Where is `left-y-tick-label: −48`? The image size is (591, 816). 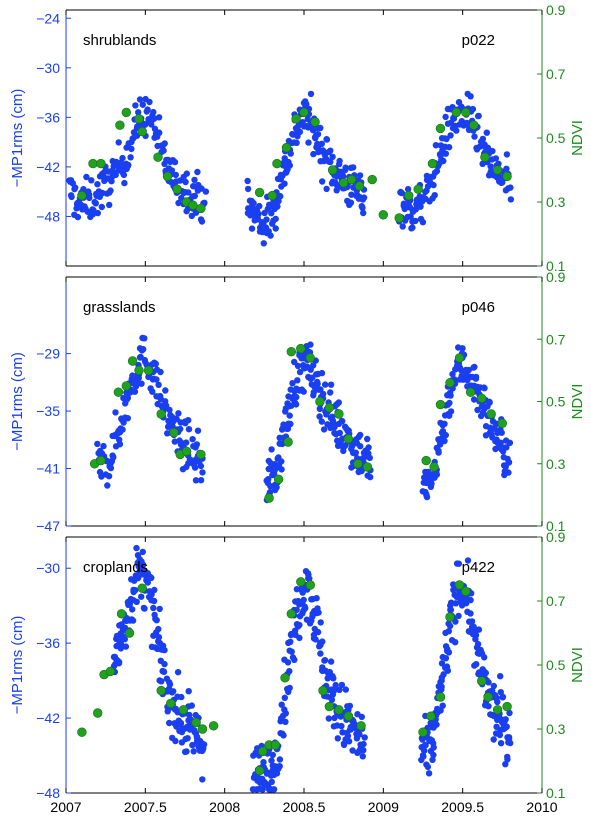 left-y-tick-label: −48 is located at coordinates (48, 216).